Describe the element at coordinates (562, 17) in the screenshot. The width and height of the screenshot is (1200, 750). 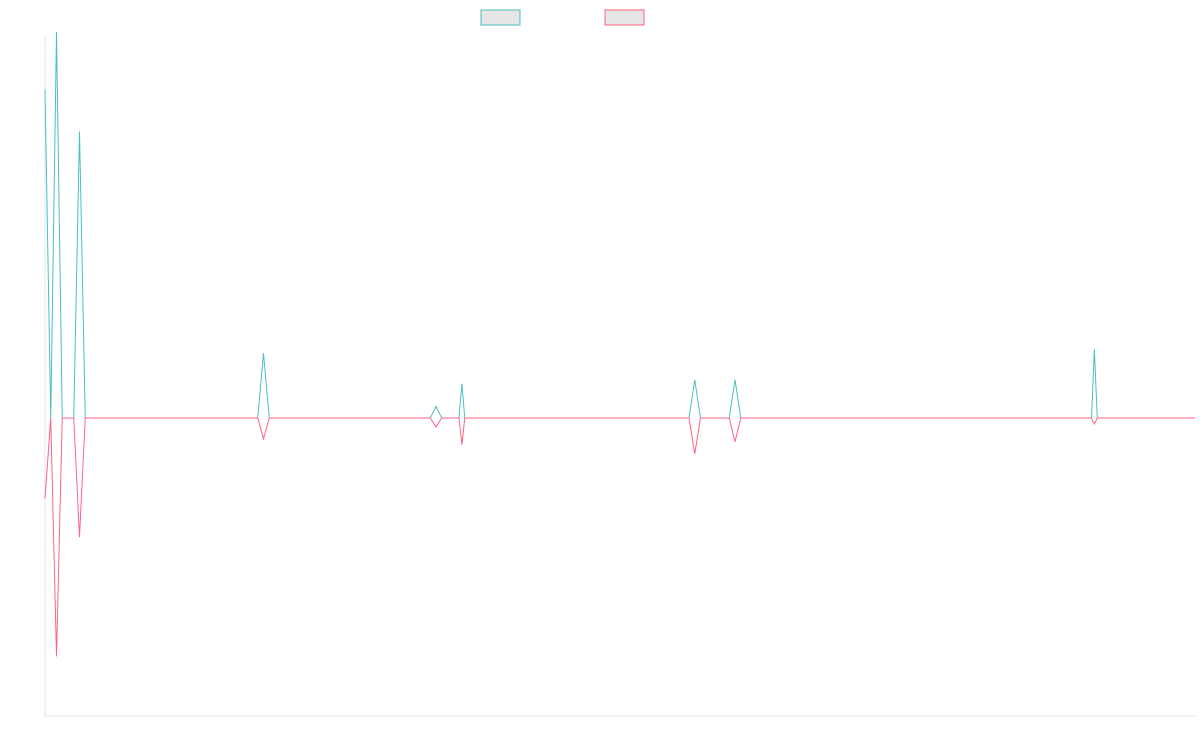
I see `legend` at that location.